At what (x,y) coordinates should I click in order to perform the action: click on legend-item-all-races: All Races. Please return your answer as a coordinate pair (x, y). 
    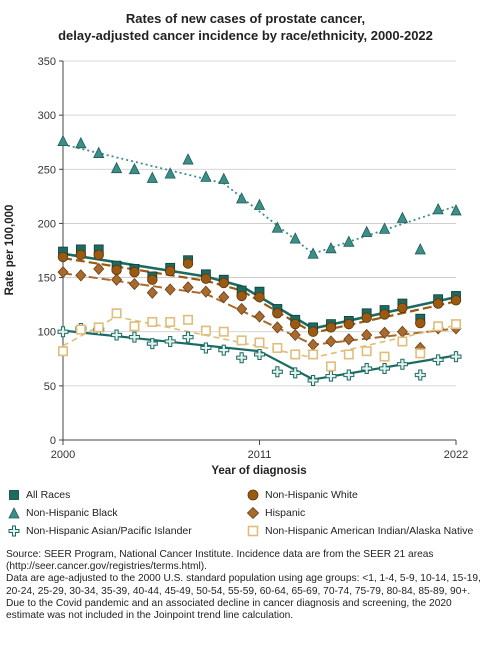
    Looking at the image, I should click on (39, 495).